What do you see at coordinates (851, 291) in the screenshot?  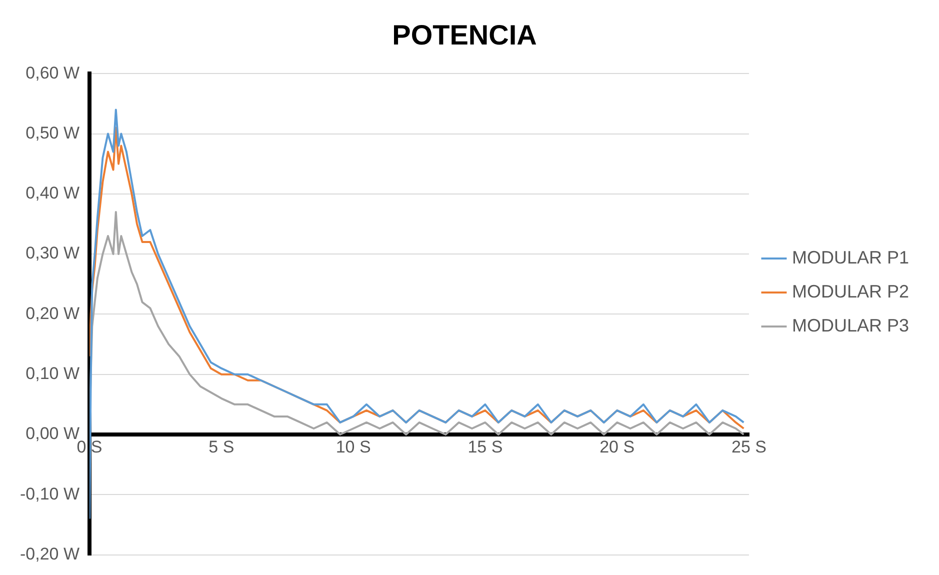 I see `legend-label: MODULAR P2` at bounding box center [851, 291].